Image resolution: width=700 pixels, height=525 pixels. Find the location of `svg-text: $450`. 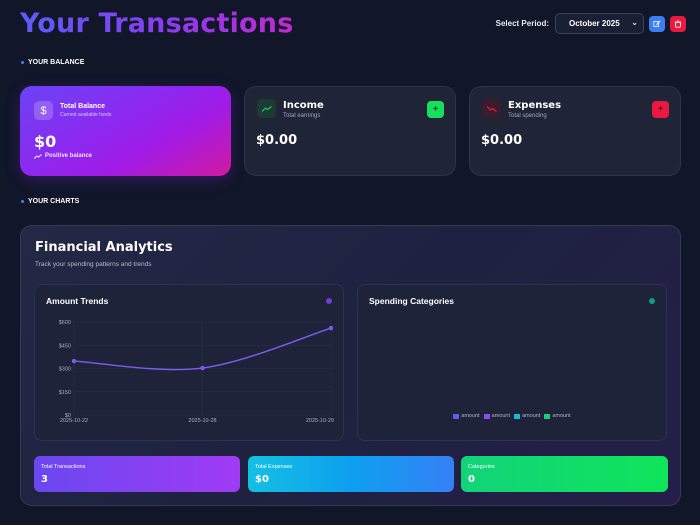

svg-text: $450 is located at coordinates (65, 346).